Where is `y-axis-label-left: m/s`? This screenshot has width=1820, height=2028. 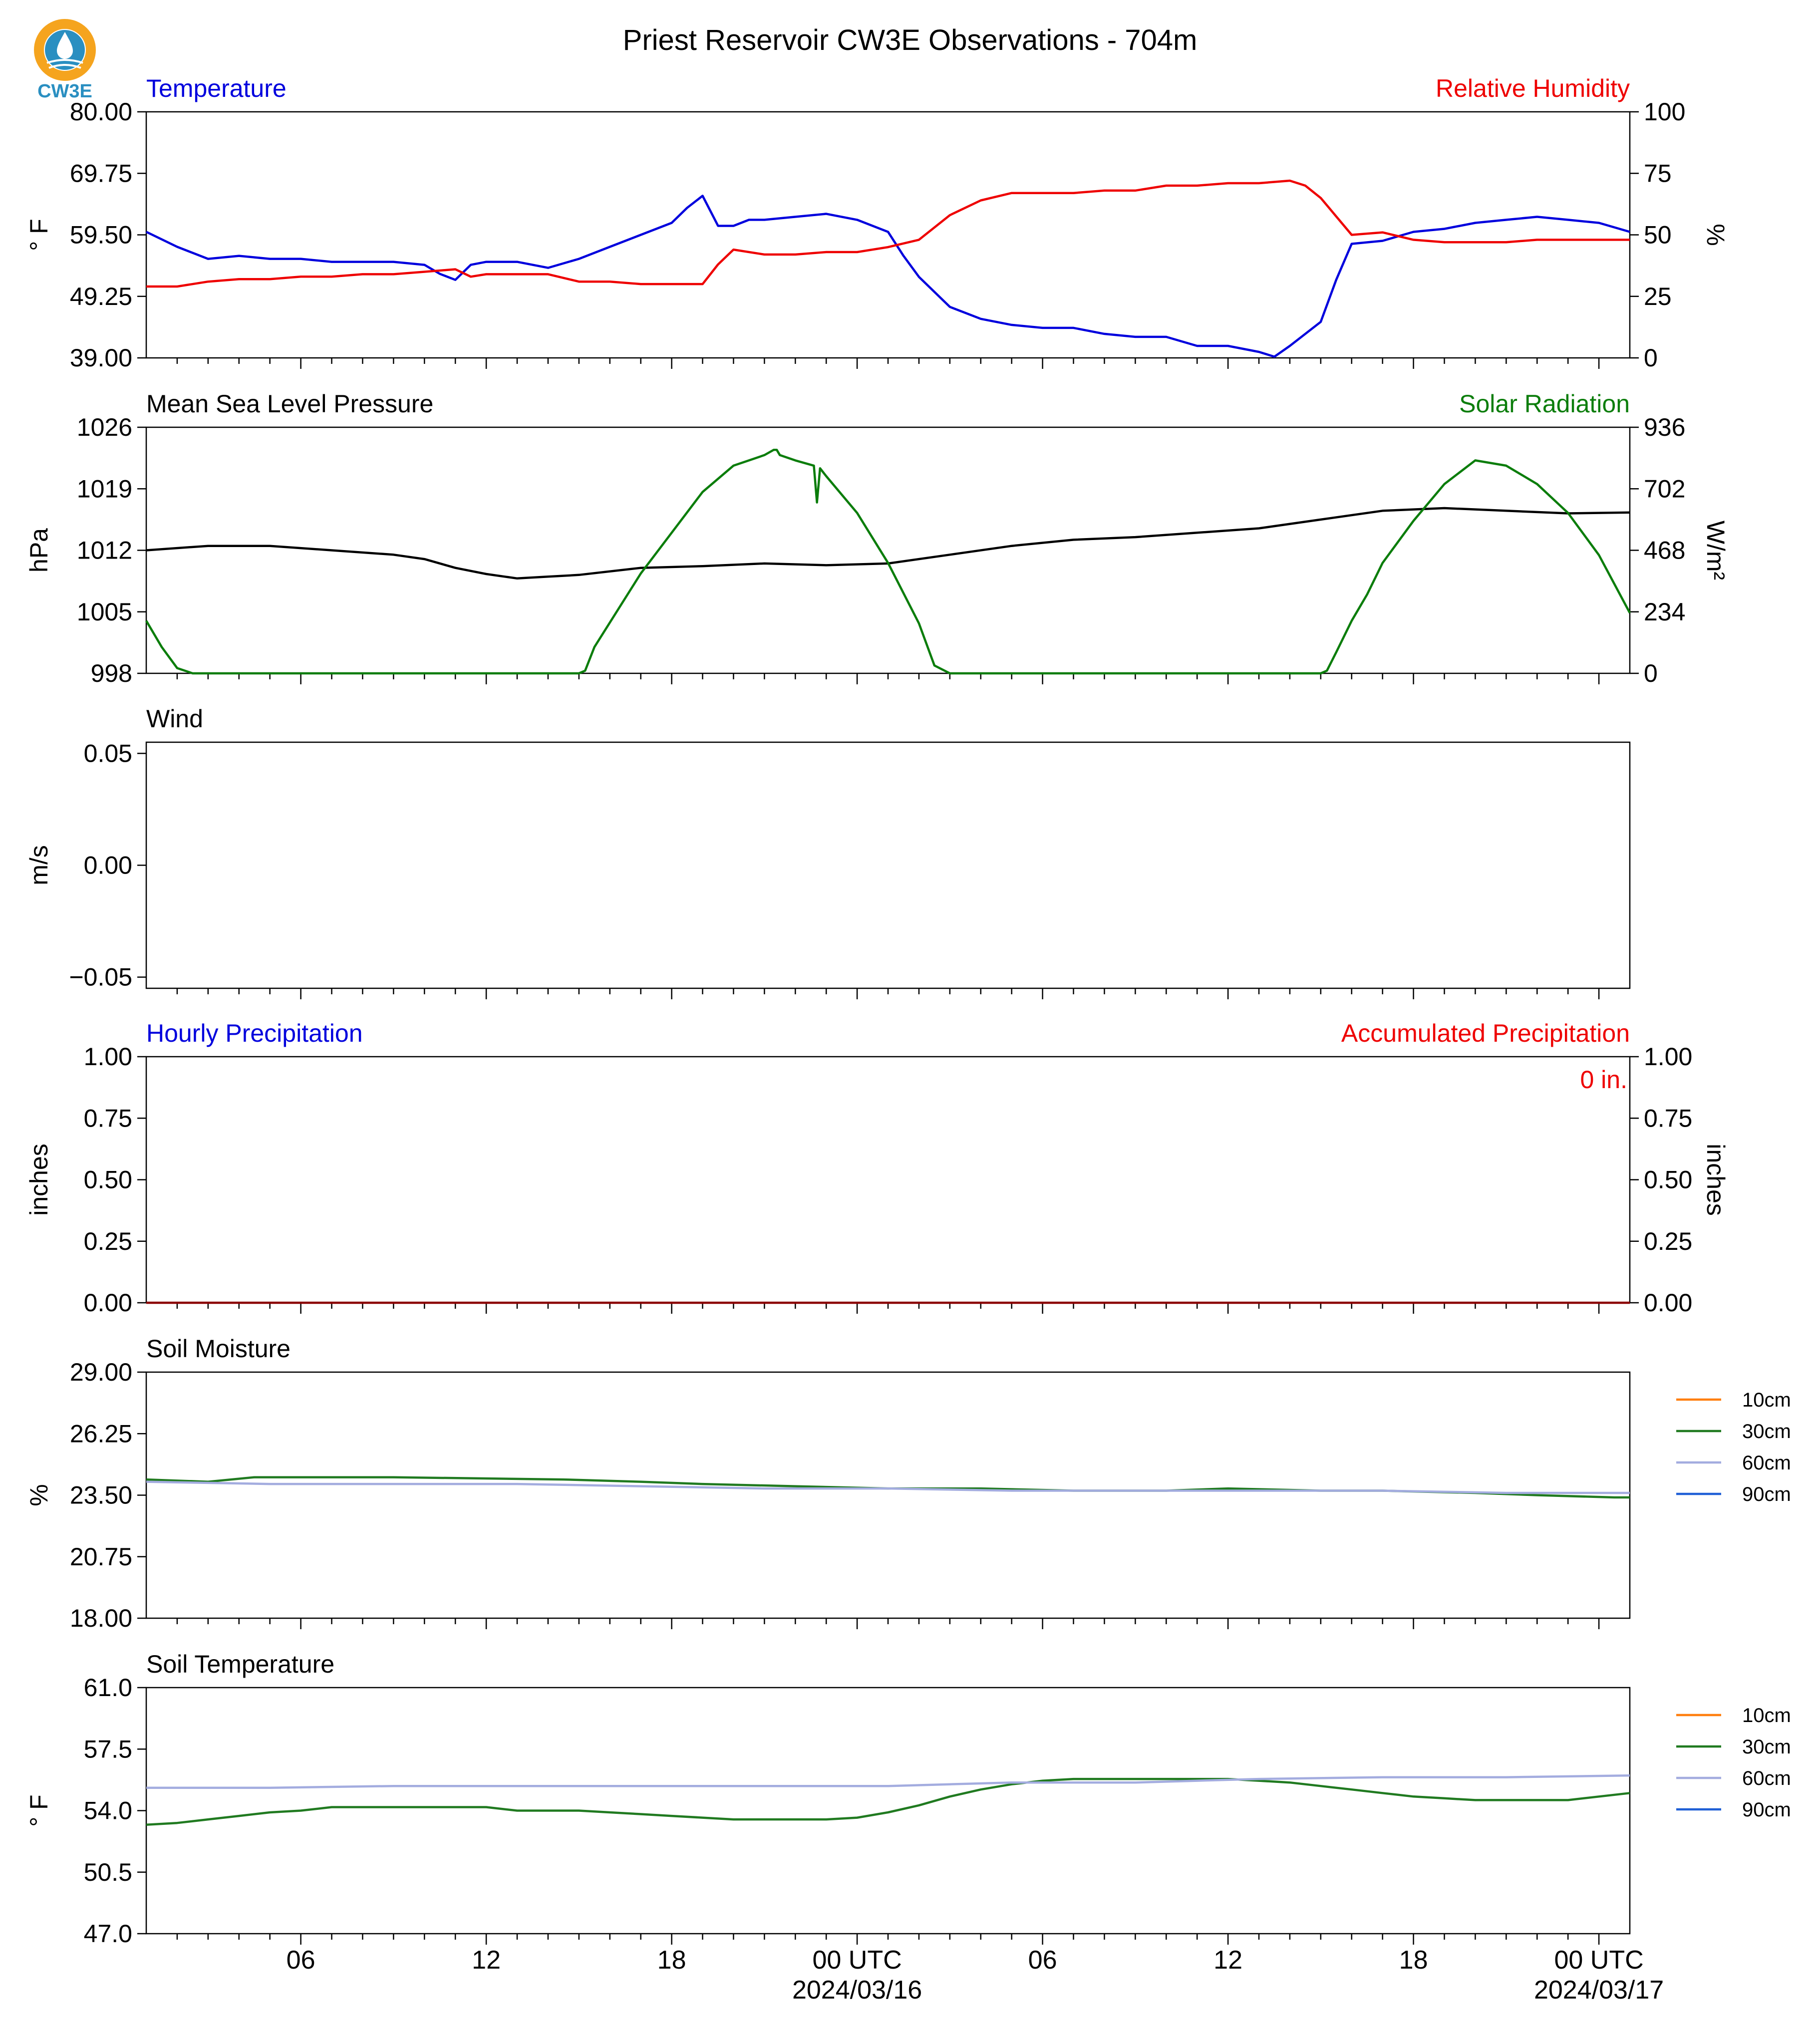
y-axis-label-left: m/s is located at coordinates (39, 865).